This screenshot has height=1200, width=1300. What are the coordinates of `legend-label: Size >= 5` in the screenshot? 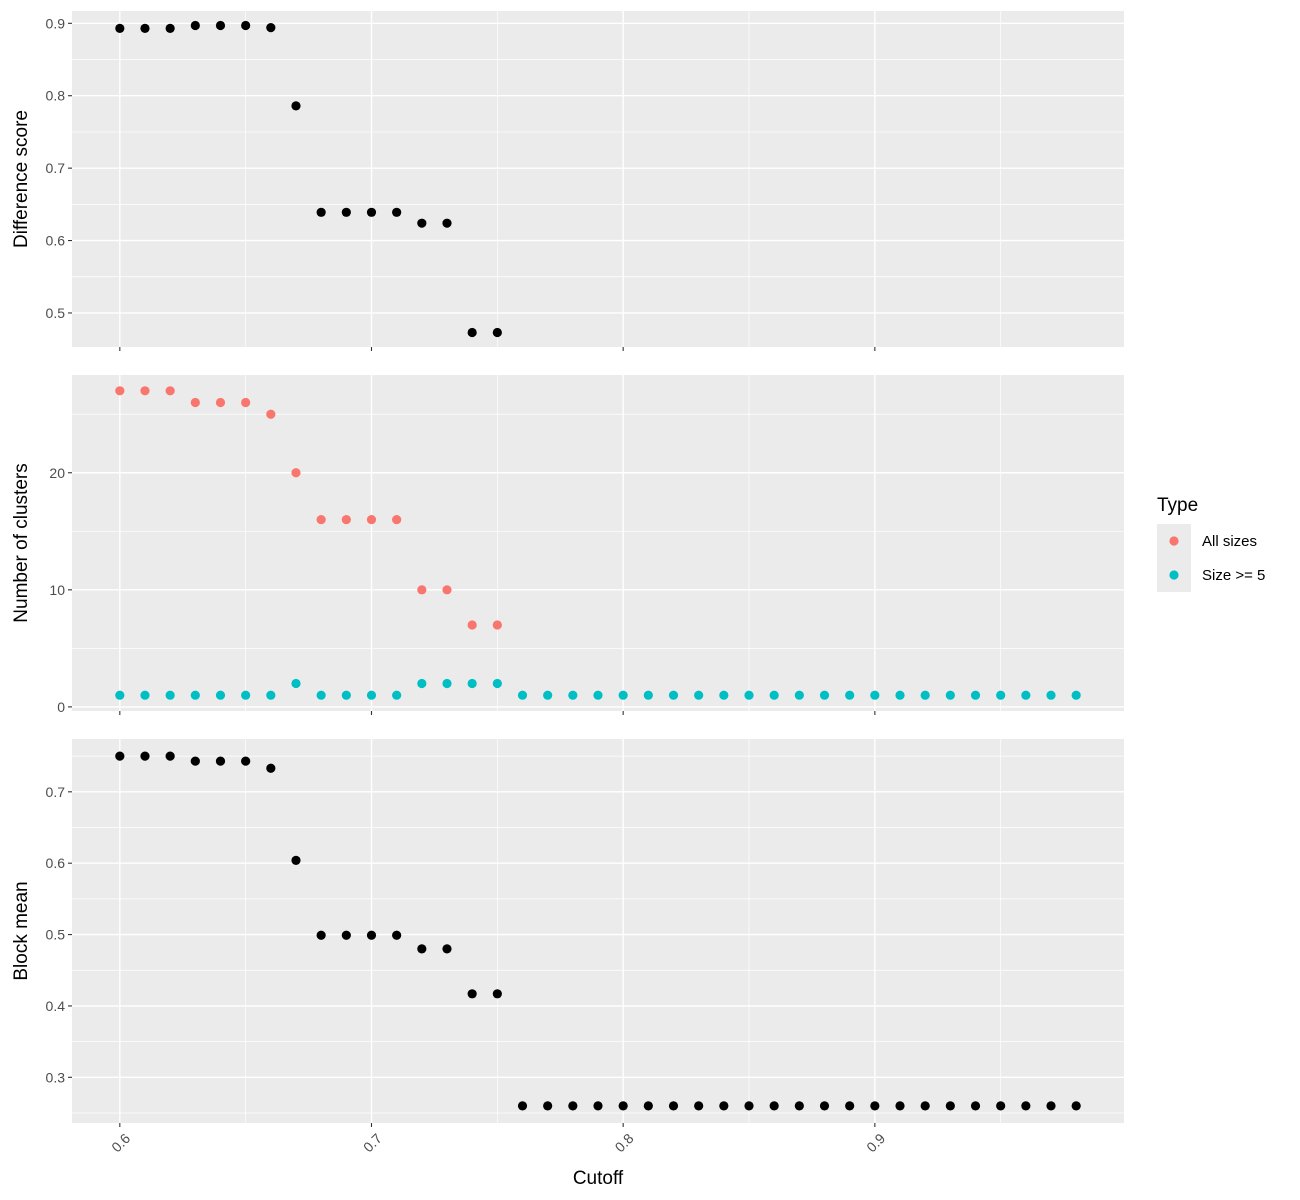 It's located at (1233, 575).